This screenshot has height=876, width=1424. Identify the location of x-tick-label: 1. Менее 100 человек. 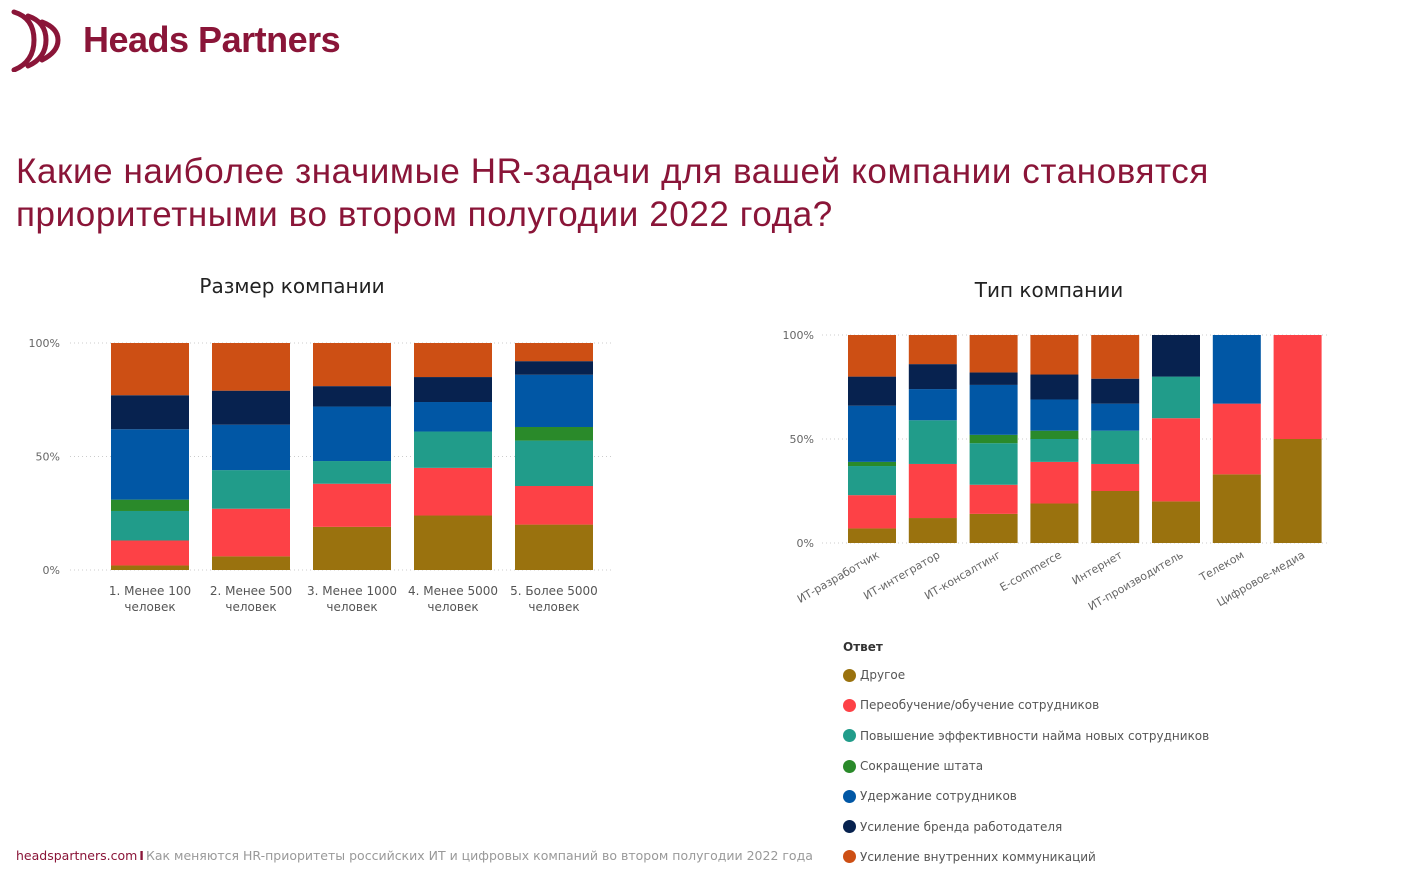
(150, 599).